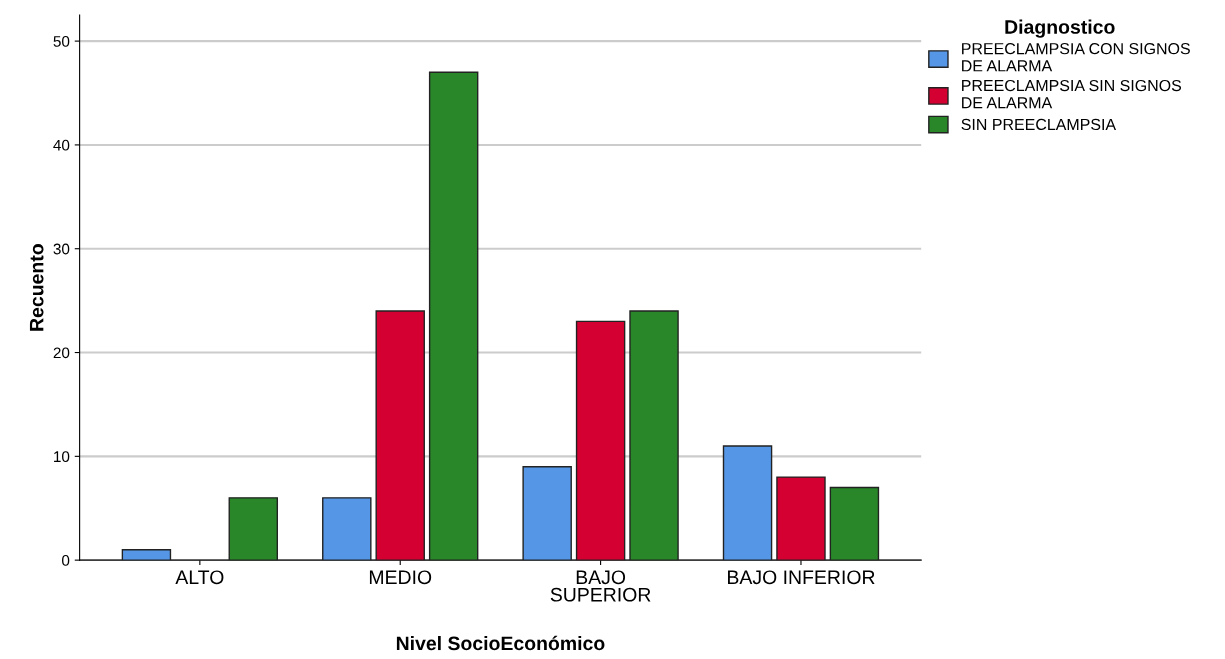 Image resolution: width=1225 pixels, height=659 pixels. I want to click on x-tick-label: MEDIO, so click(400, 577).